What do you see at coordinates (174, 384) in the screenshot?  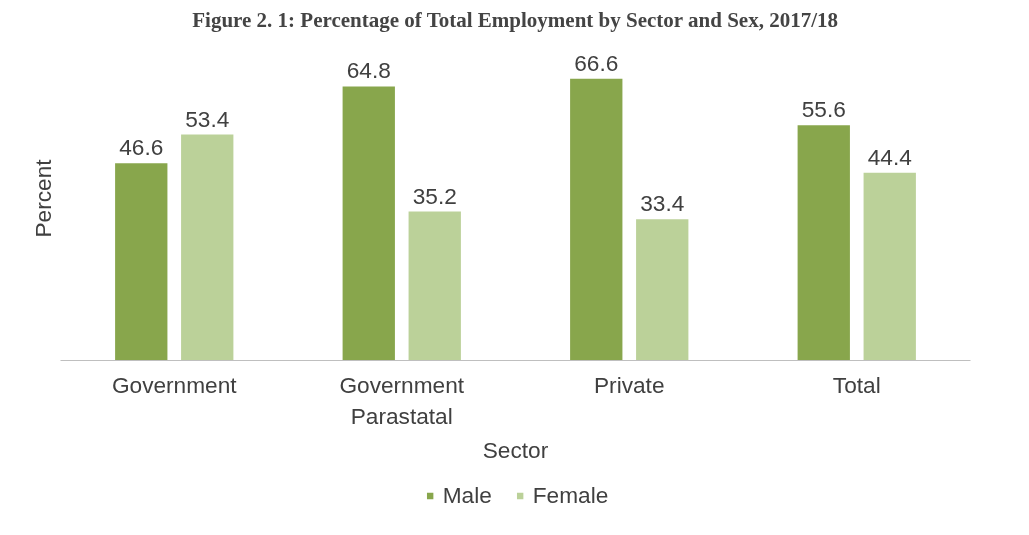 I see `x-tick-label: Government` at bounding box center [174, 384].